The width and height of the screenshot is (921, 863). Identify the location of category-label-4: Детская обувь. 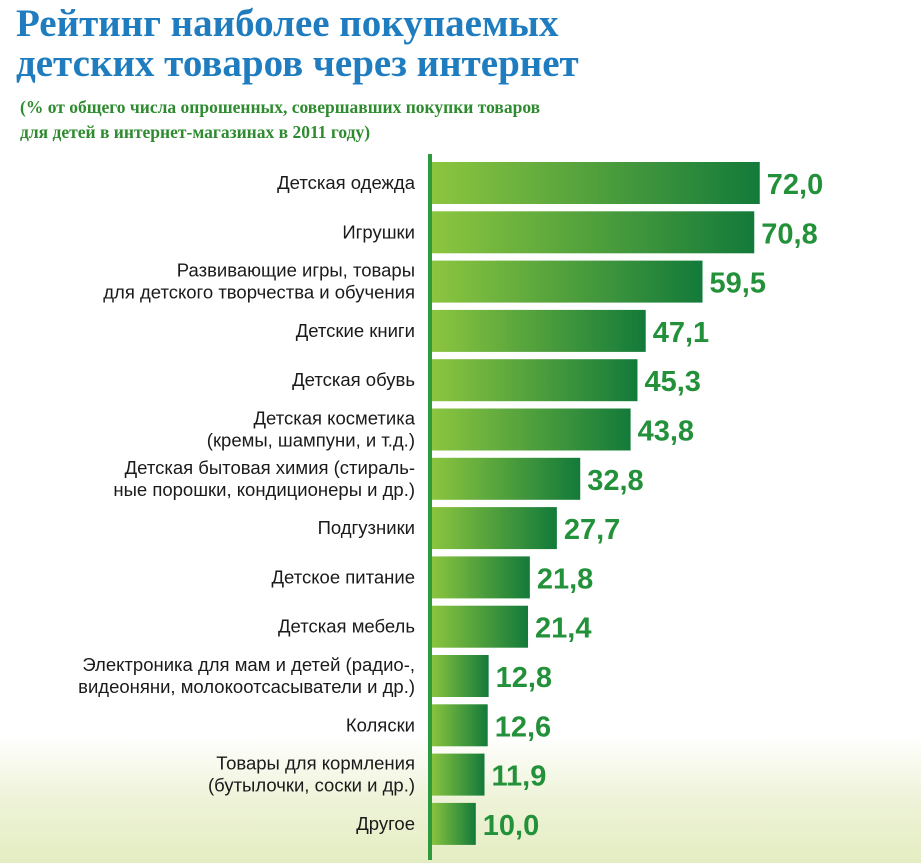
(353, 379).